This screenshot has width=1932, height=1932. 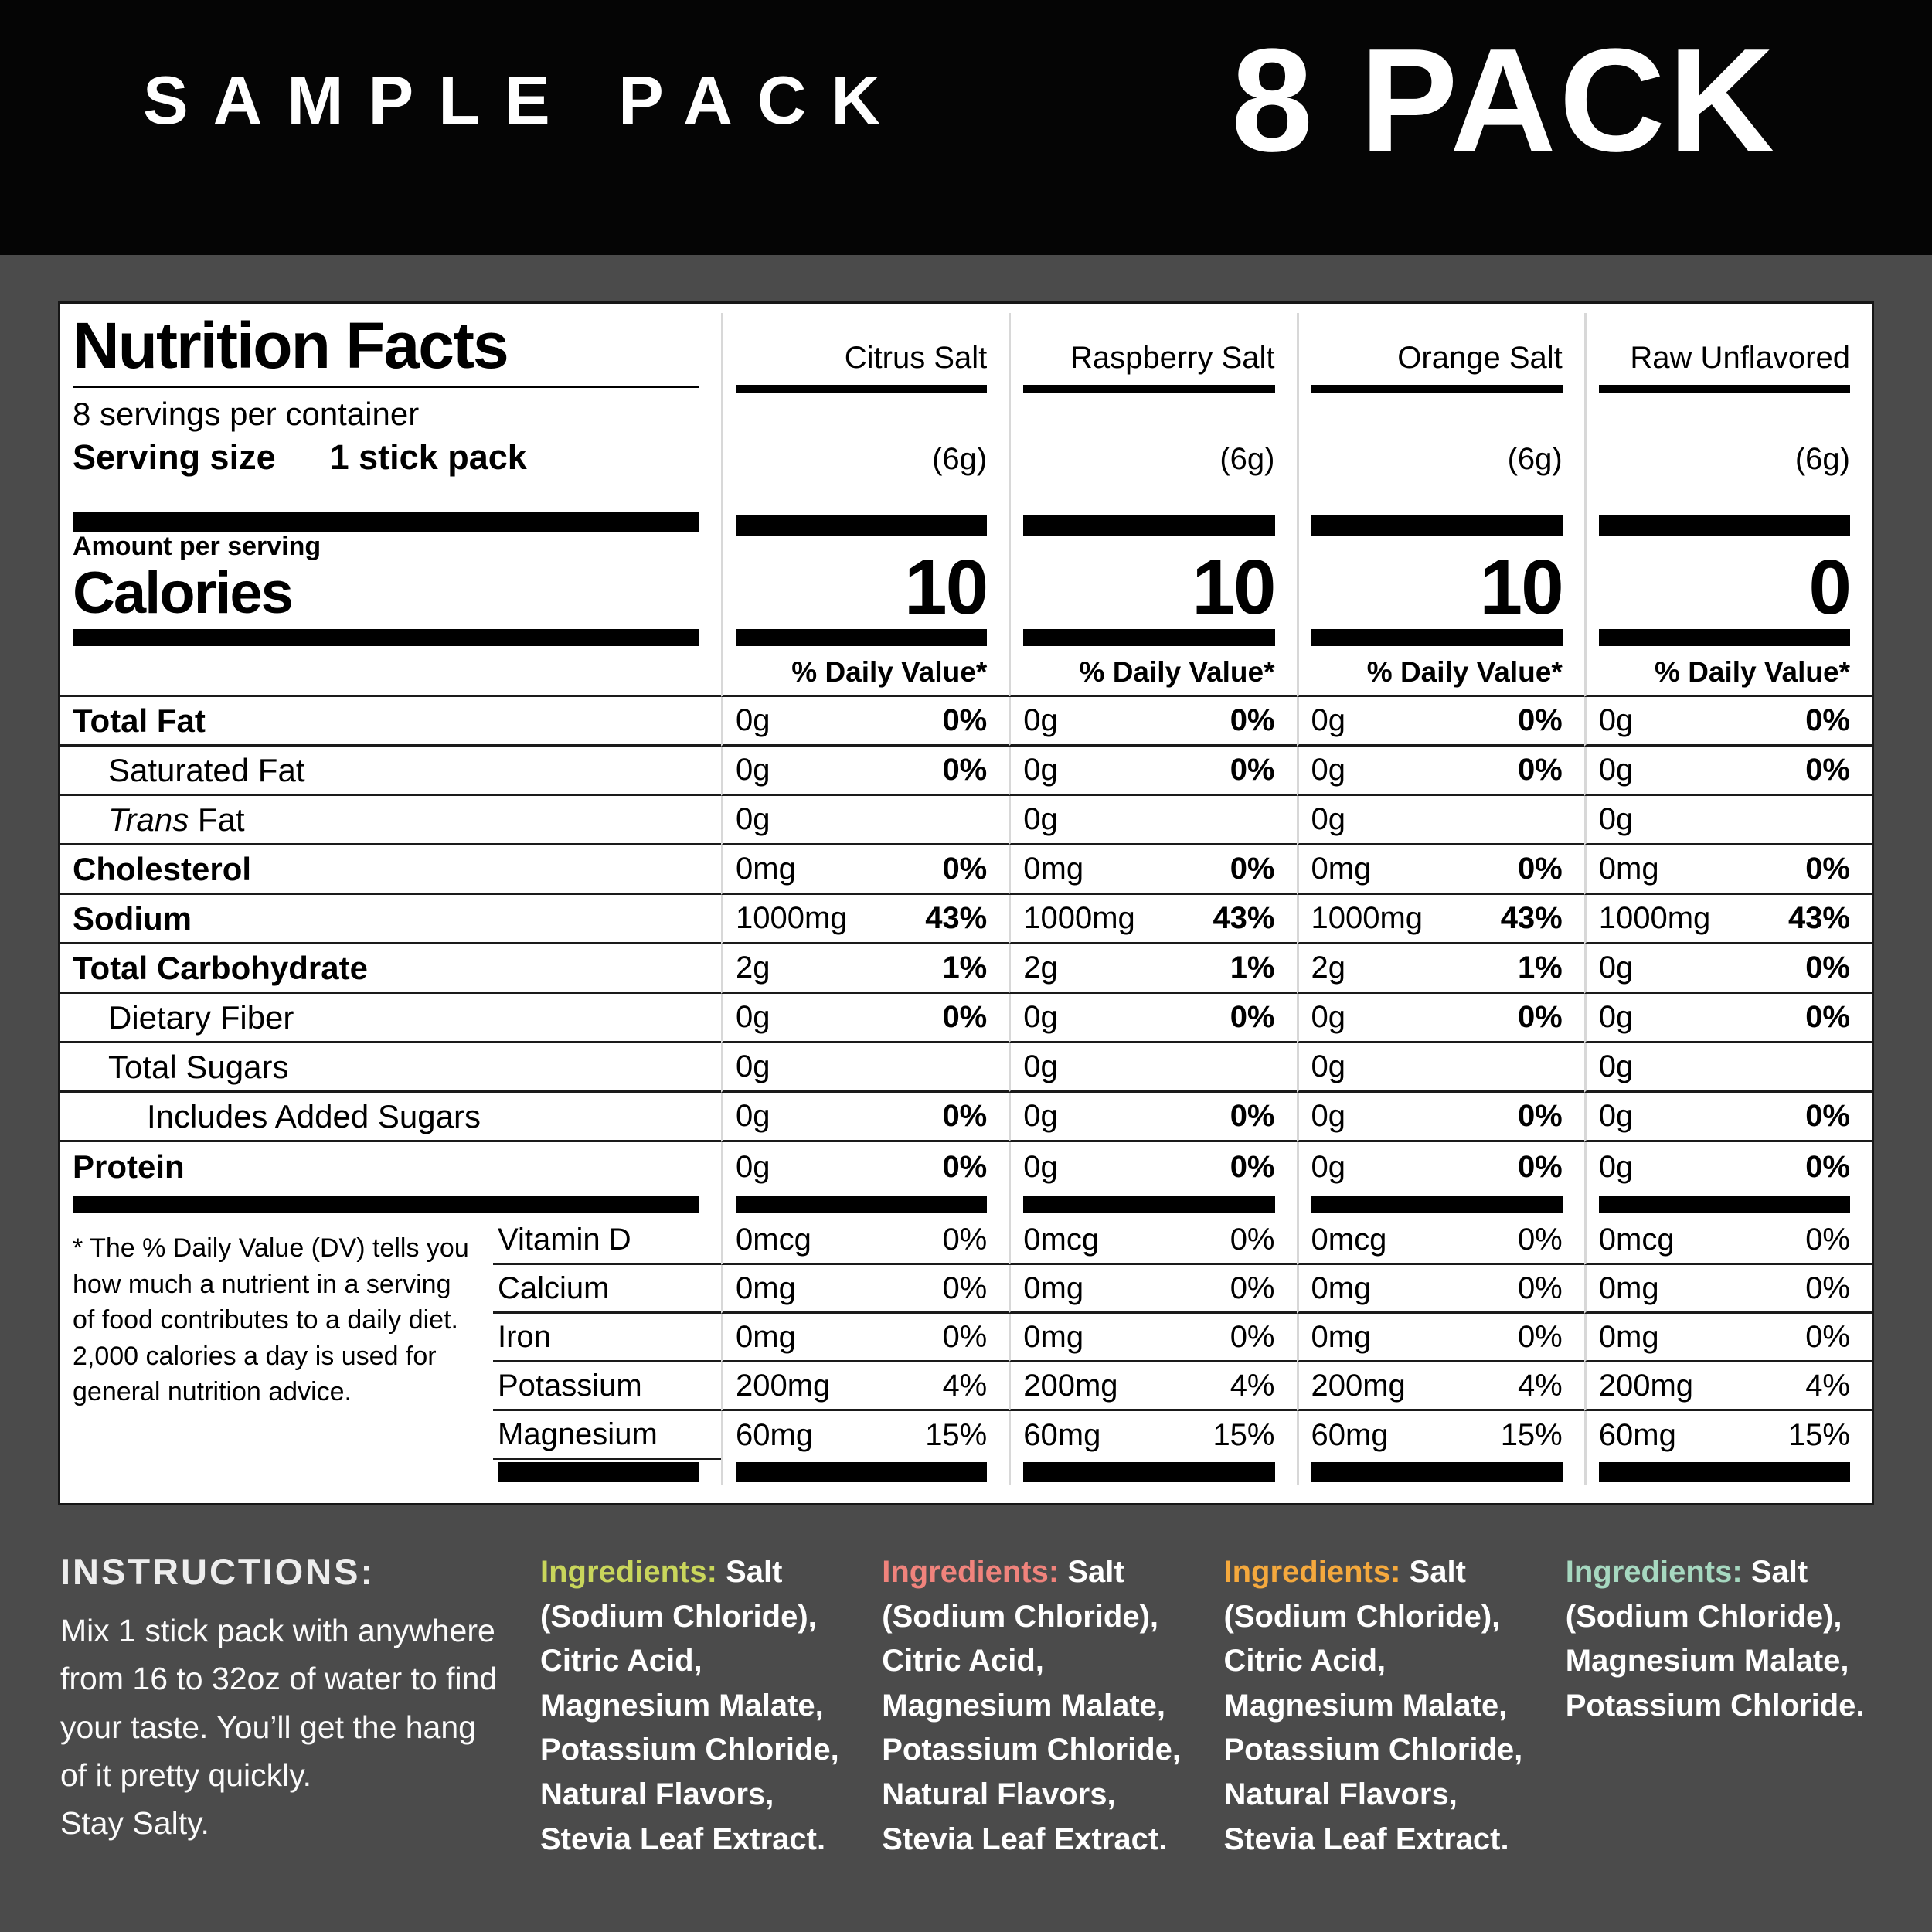 What do you see at coordinates (175, 457) in the screenshot?
I see `serving-size-label: Serving size` at bounding box center [175, 457].